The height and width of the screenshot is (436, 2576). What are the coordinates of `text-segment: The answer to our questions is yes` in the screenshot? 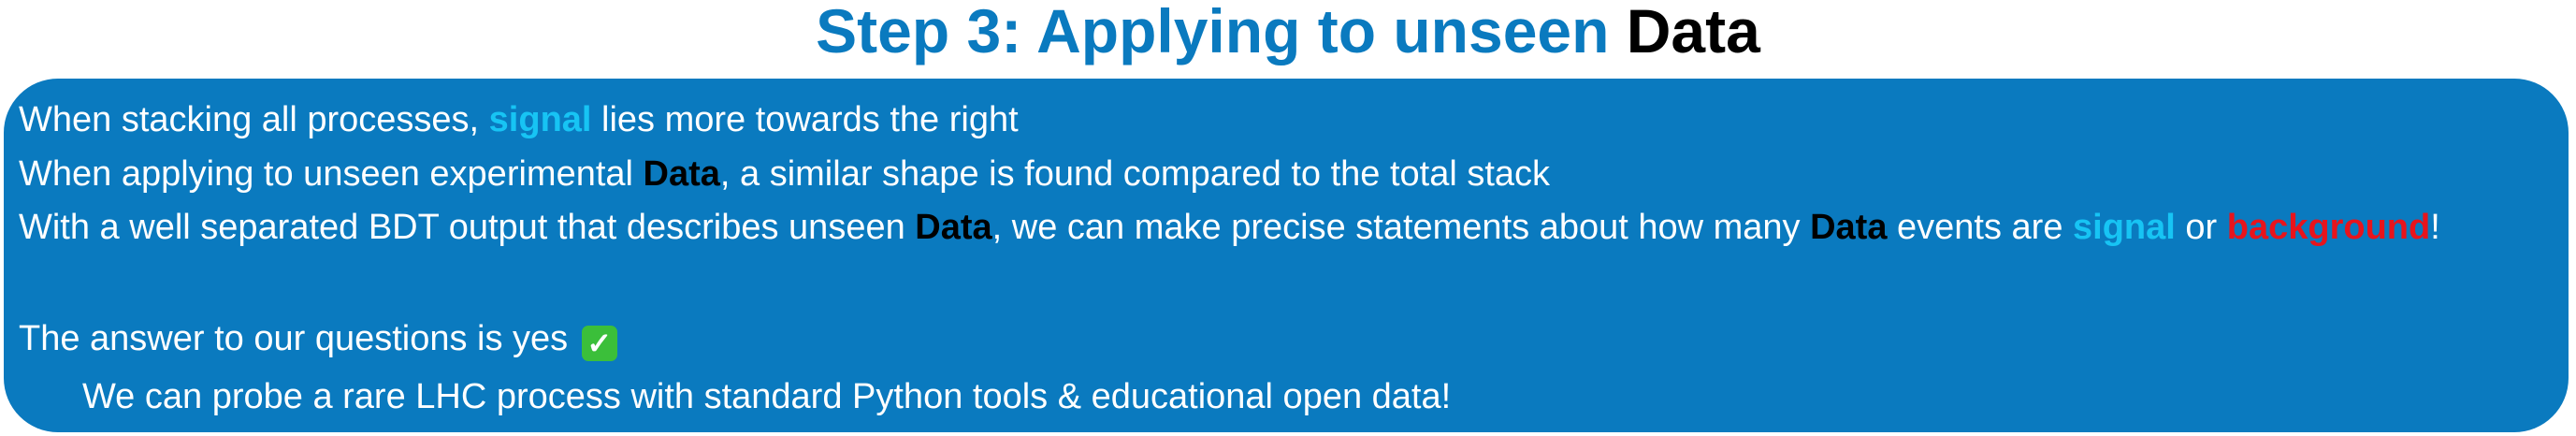 It's located at (298, 338).